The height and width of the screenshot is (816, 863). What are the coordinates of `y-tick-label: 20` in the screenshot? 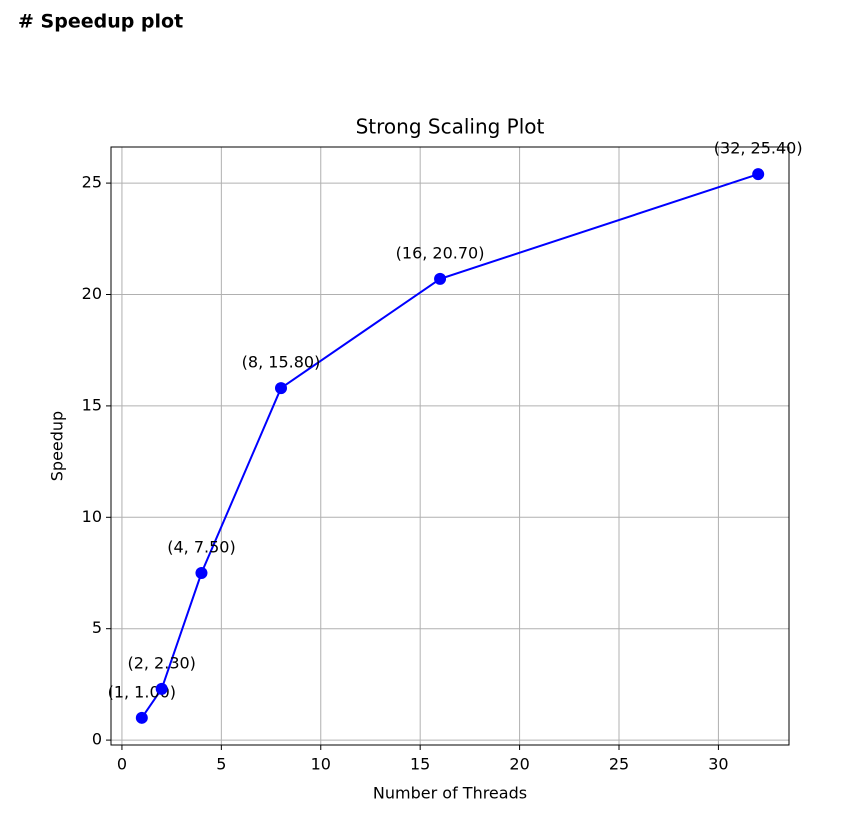 It's located at (92, 293).